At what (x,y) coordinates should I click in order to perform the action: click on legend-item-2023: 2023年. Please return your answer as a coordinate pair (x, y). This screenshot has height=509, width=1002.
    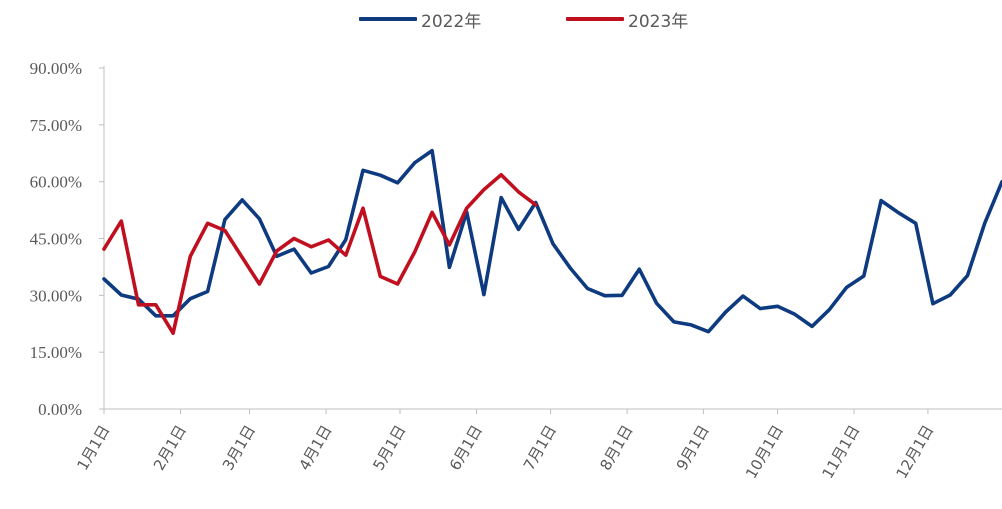
    Looking at the image, I should click on (627, 19).